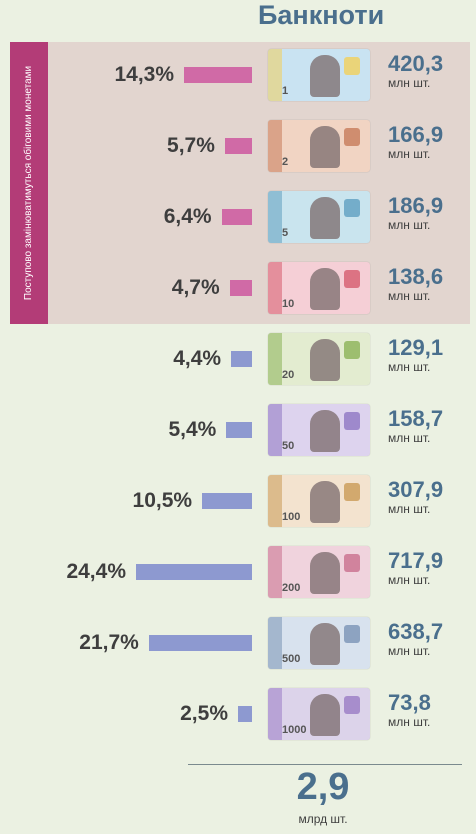  I want to click on percent-label: 5,7%, so click(191, 145).